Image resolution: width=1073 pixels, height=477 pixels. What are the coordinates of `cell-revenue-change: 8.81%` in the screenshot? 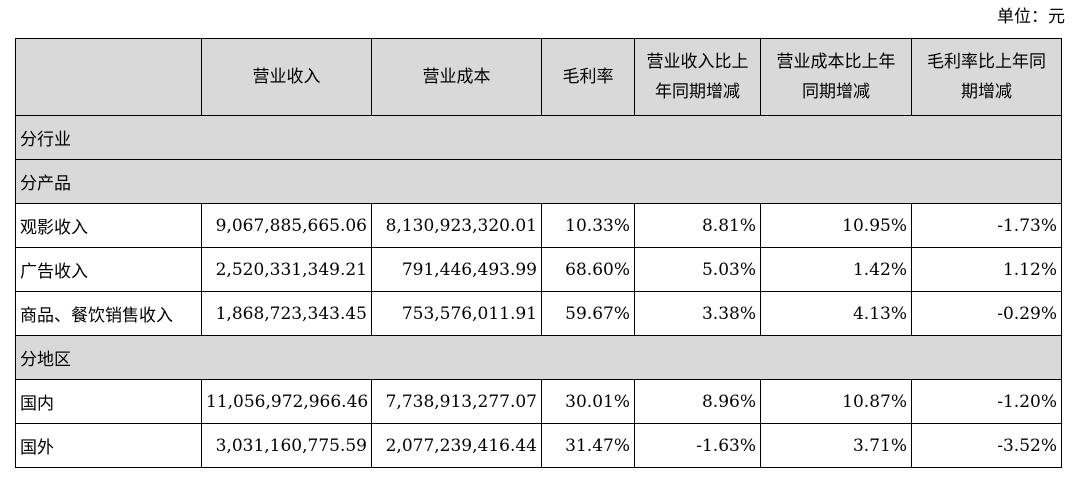 It's located at (697, 225).